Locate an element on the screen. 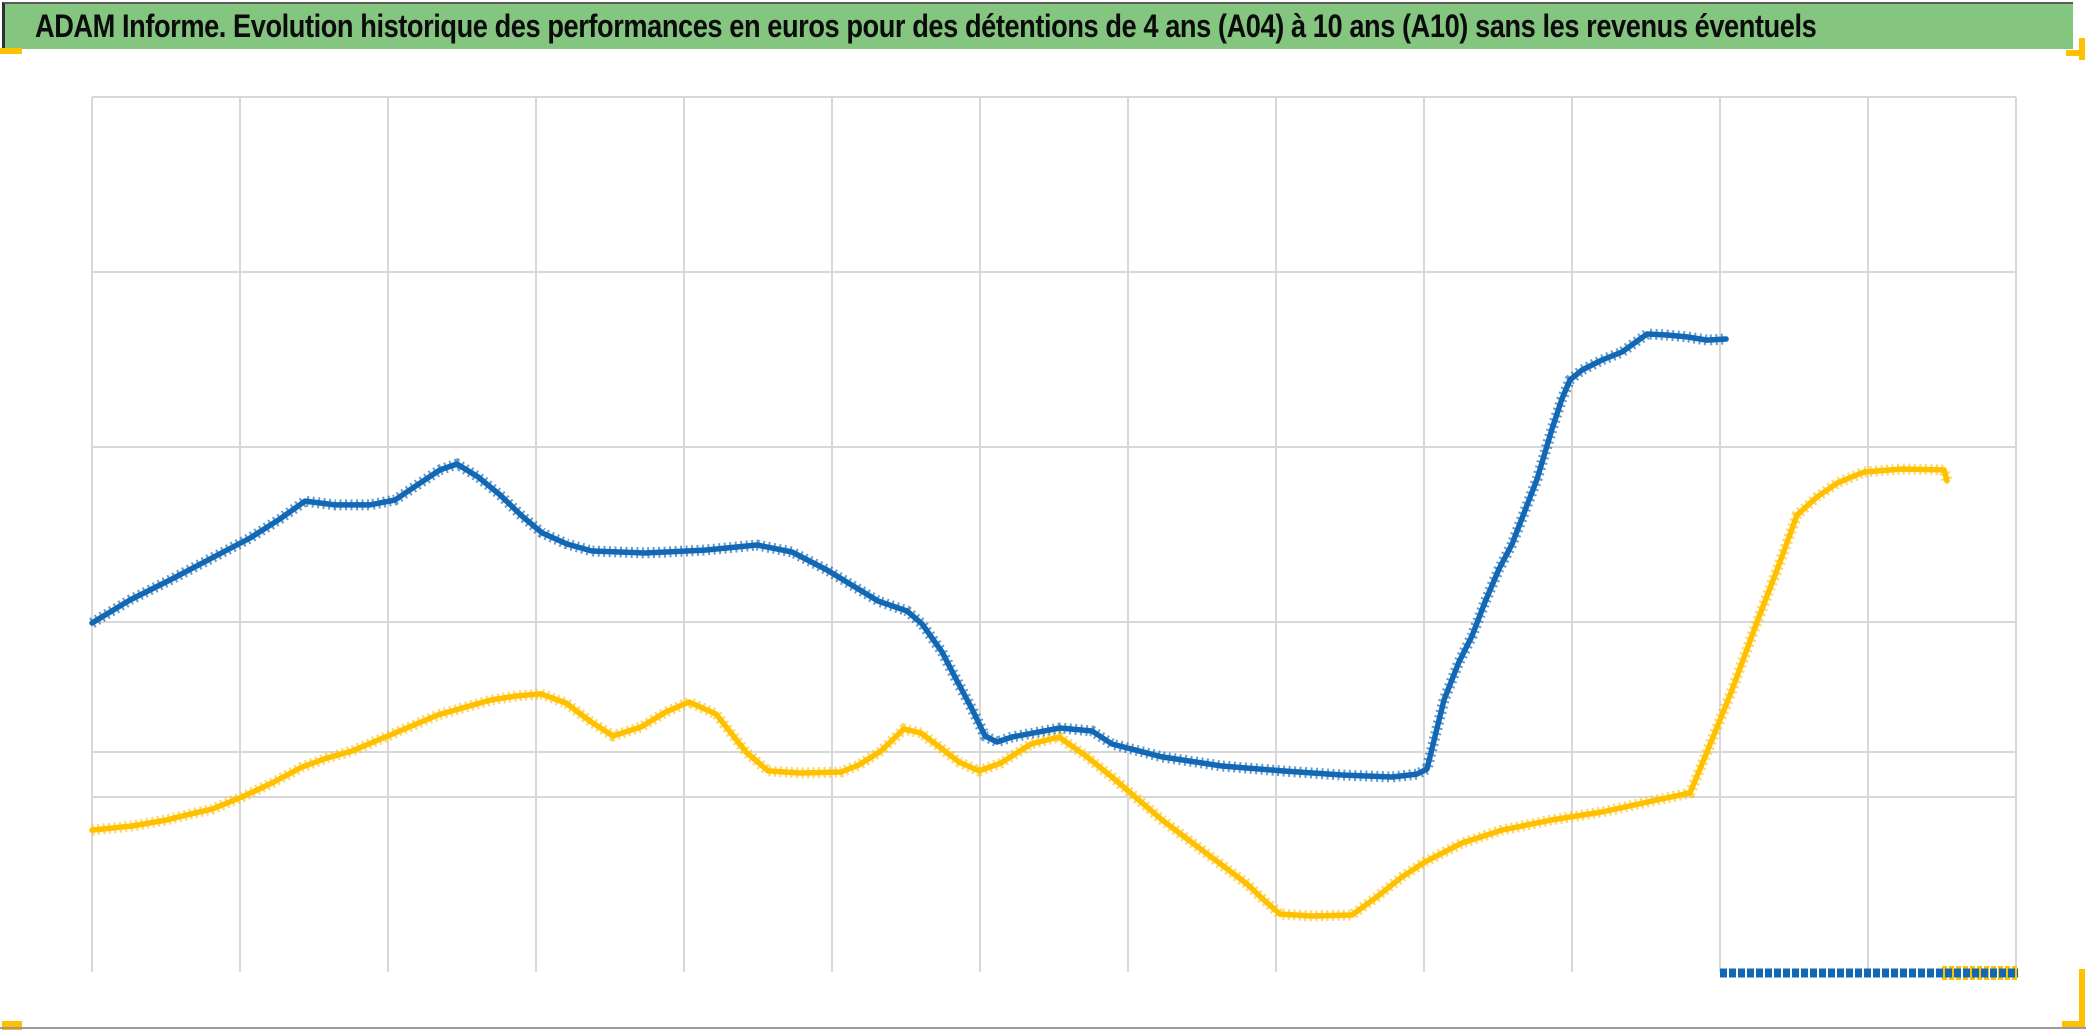 Image resolution: width=2086 pixels, height=1031 pixels. selection-handle-top-right-foot is located at coordinates (2075, 53).